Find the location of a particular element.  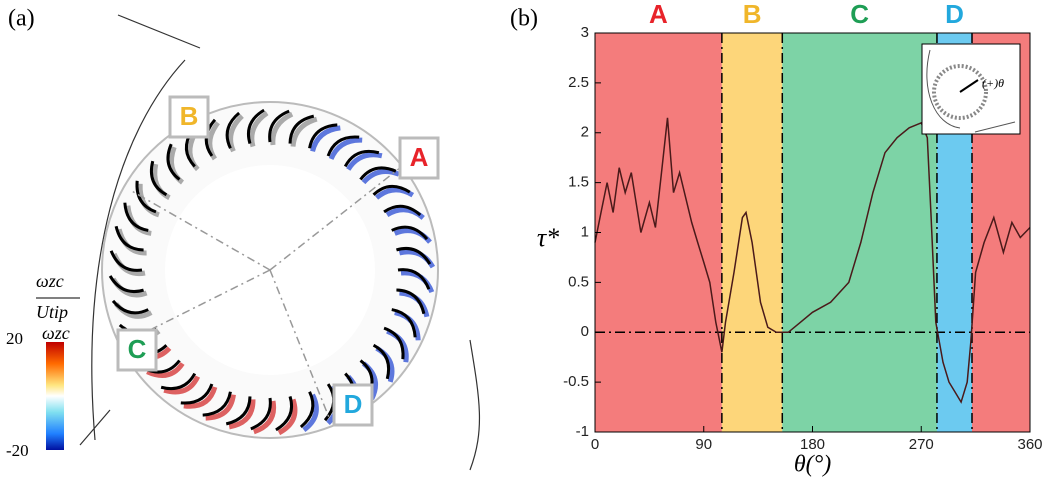

panel-label: (b) is located at coordinates (524, 19).